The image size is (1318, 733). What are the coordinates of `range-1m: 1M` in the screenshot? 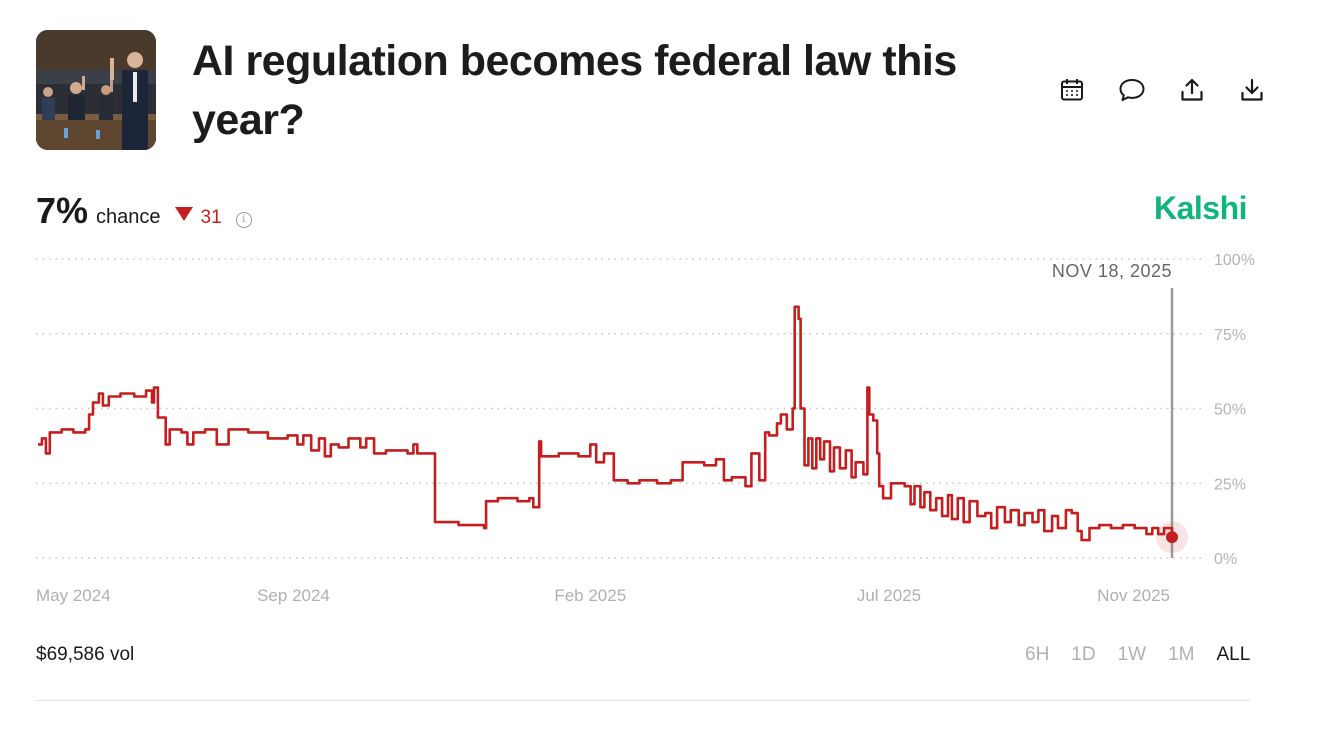 It's located at (1181, 654).